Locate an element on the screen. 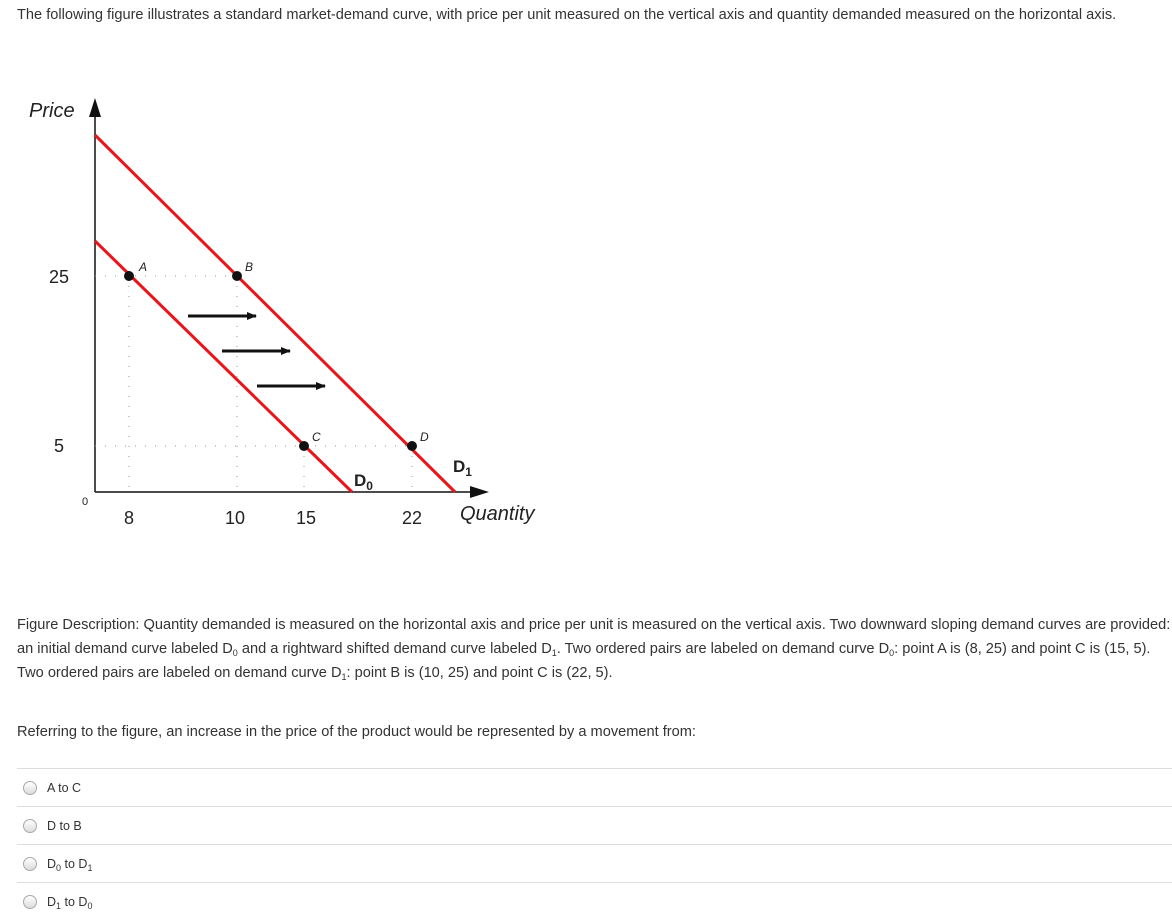 This screenshot has width=1172, height=921. answer-label: D1 to D0 is located at coordinates (70, 902).